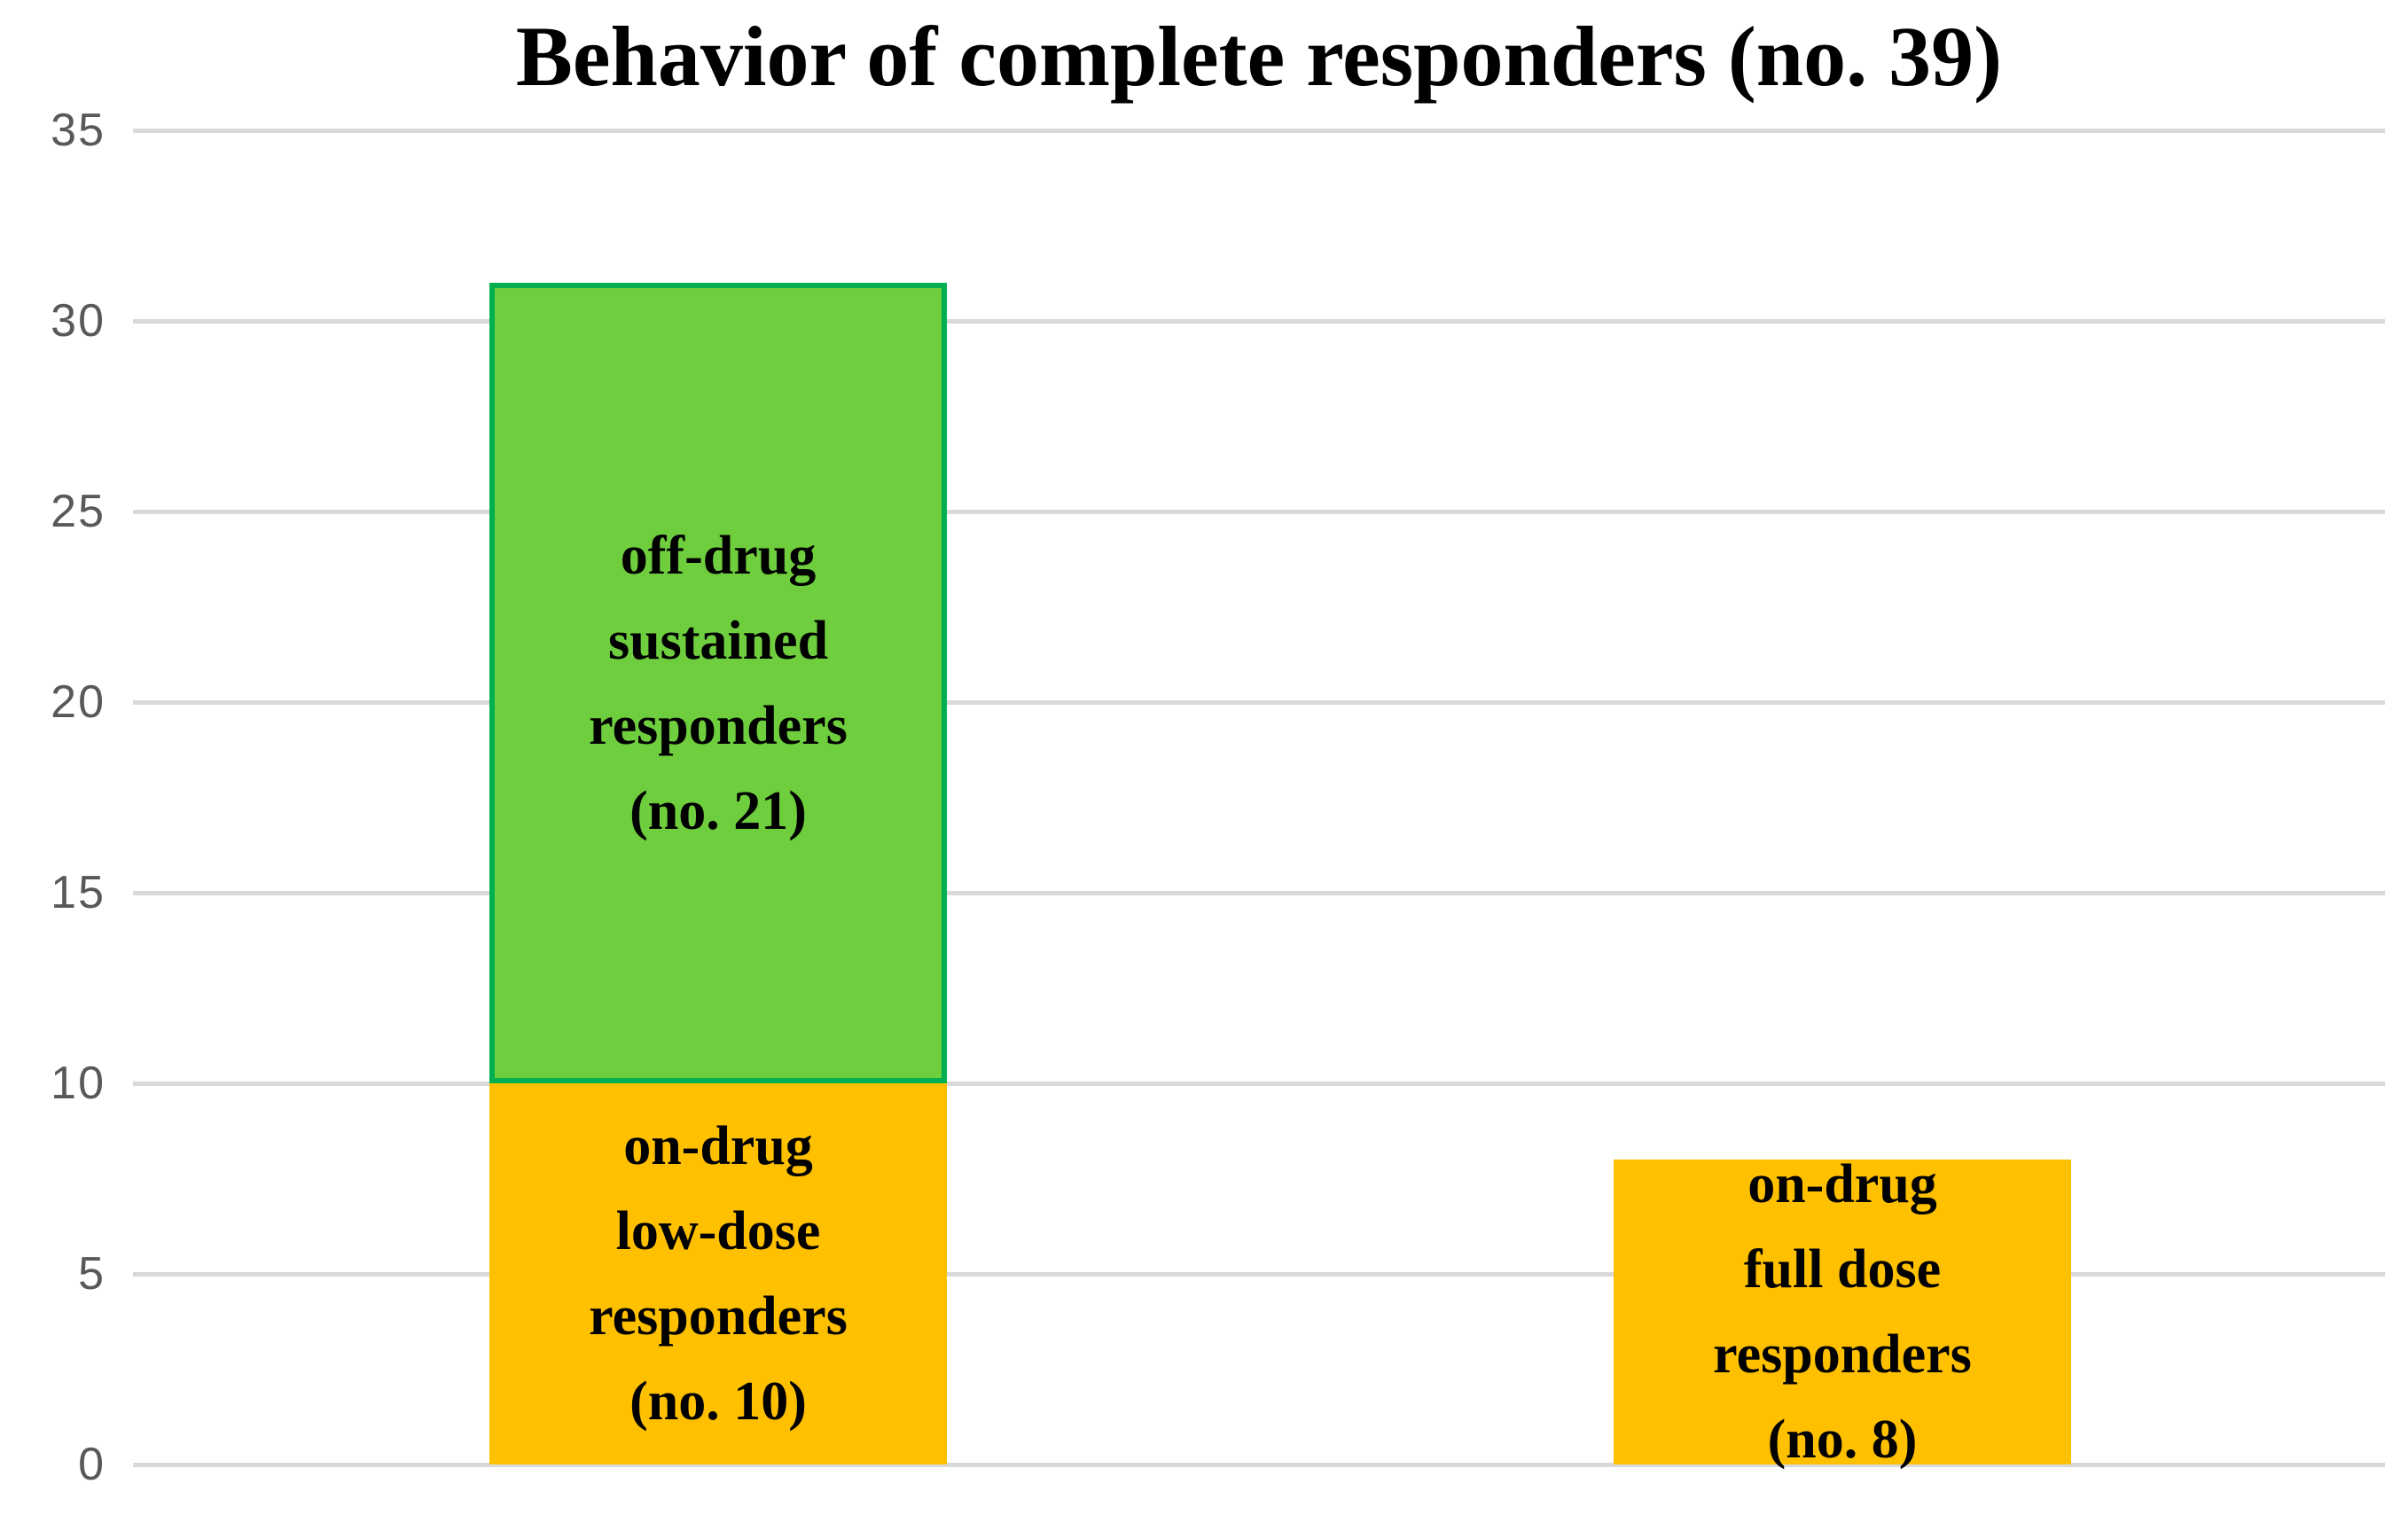  I want to click on y-axis: 0 5 10 15 20 25 30 35, so click(55, 797).